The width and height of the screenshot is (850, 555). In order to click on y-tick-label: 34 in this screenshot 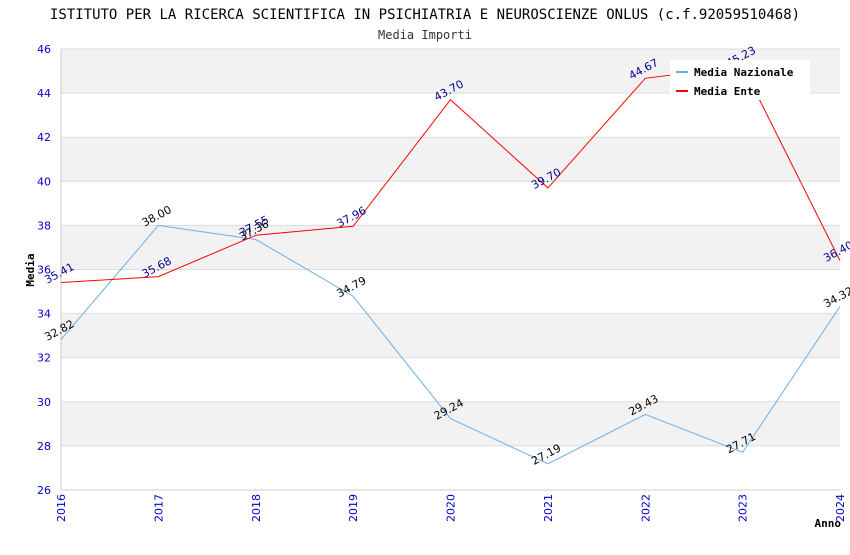, I will do `click(44, 314)`.